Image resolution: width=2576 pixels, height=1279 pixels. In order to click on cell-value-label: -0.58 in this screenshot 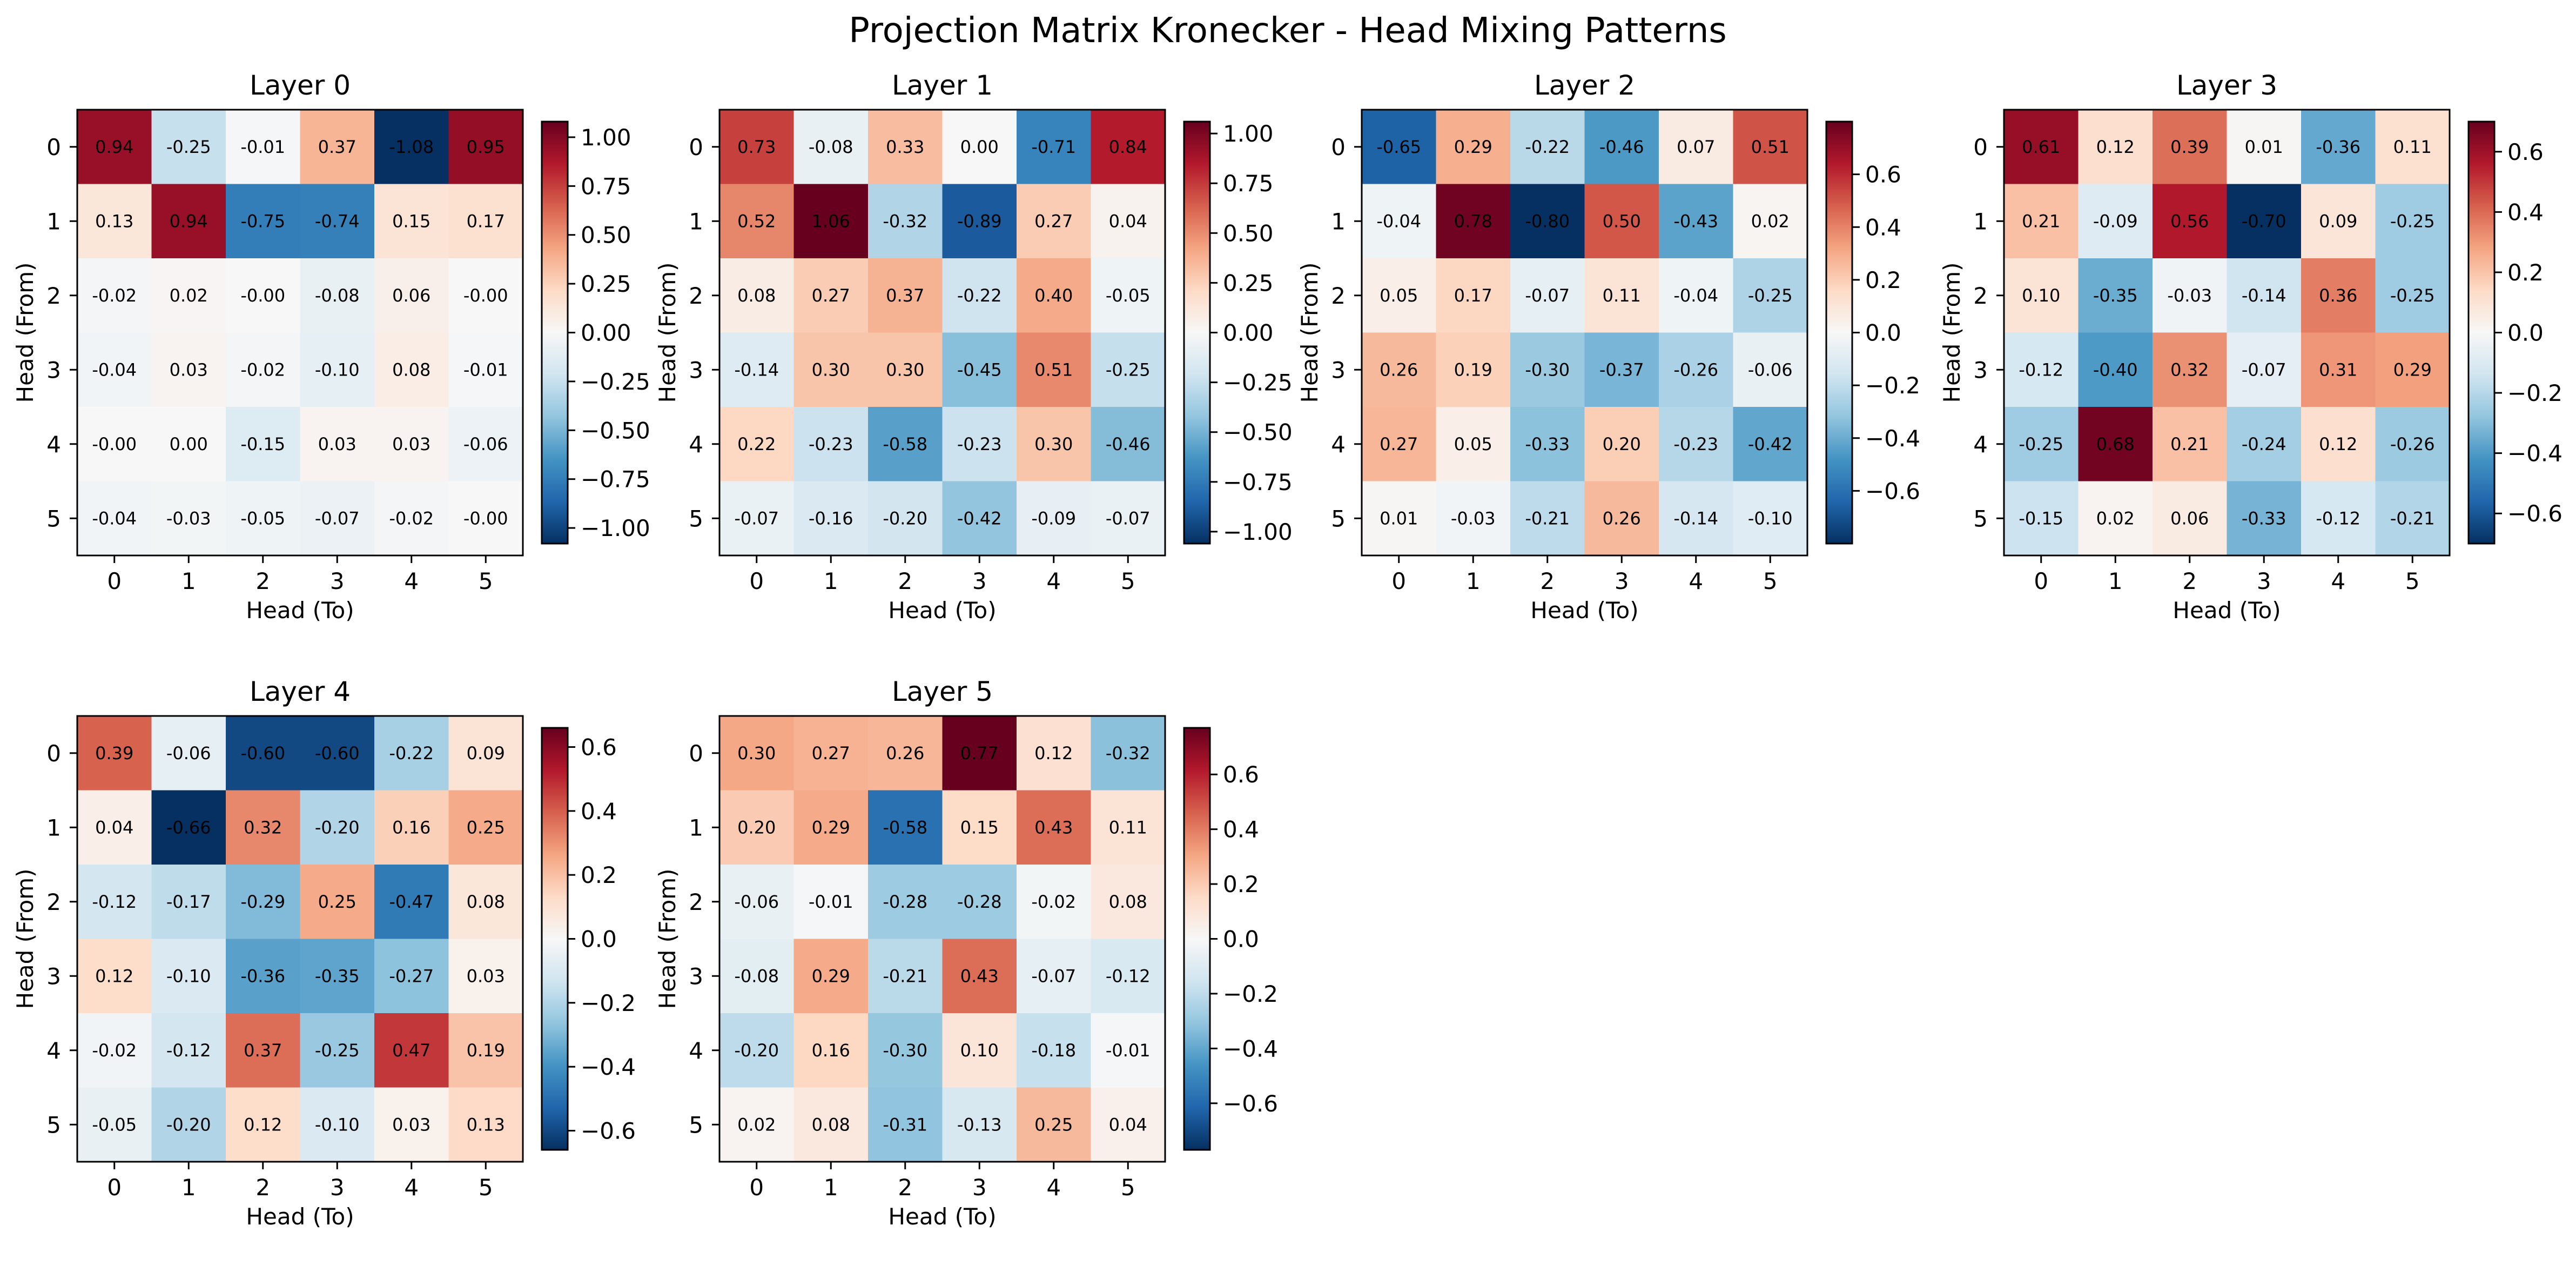, I will do `click(905, 444)`.